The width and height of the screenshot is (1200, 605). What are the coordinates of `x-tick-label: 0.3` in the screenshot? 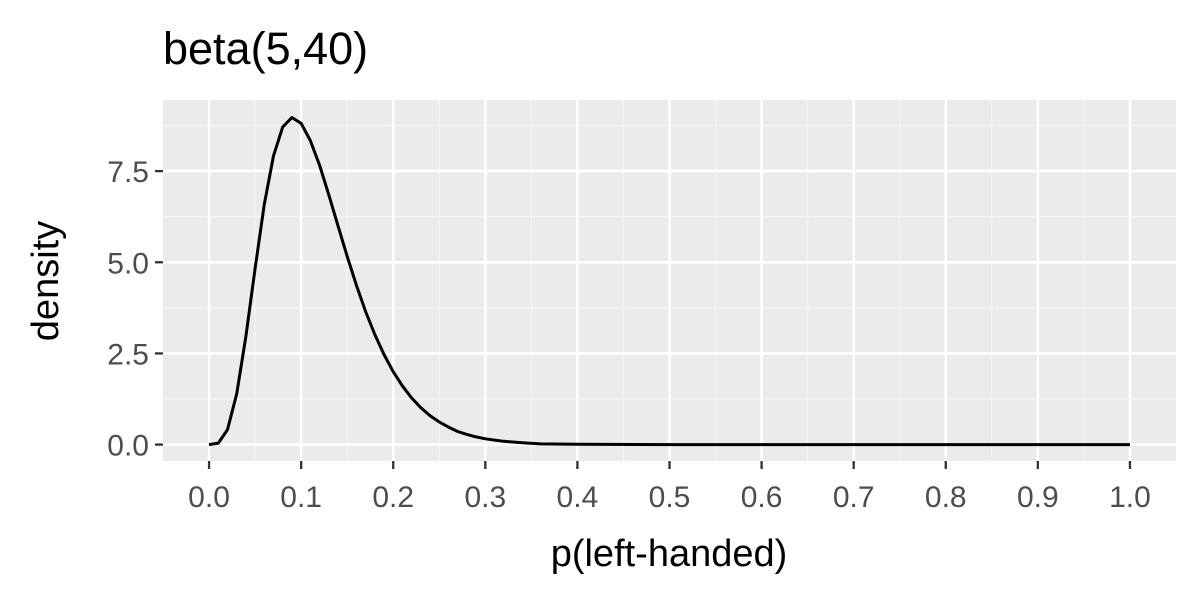 It's located at (485, 497).